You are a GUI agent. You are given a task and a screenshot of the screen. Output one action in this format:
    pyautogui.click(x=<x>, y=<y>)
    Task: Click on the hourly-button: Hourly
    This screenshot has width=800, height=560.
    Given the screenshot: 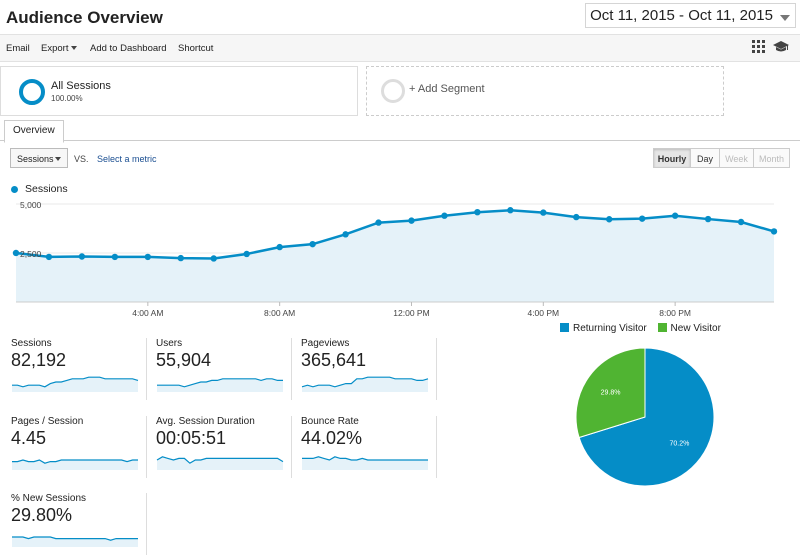 What is the action you would take?
    pyautogui.click(x=672, y=158)
    